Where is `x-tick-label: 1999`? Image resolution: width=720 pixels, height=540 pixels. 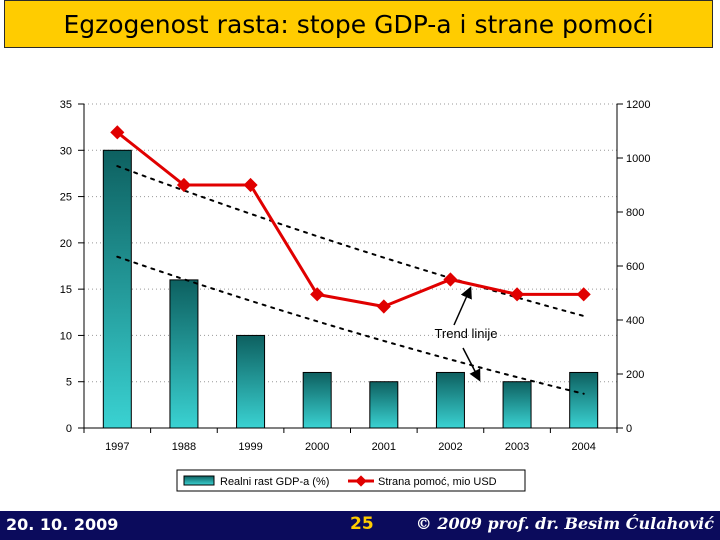
x-tick-label: 1999 is located at coordinates (250, 447).